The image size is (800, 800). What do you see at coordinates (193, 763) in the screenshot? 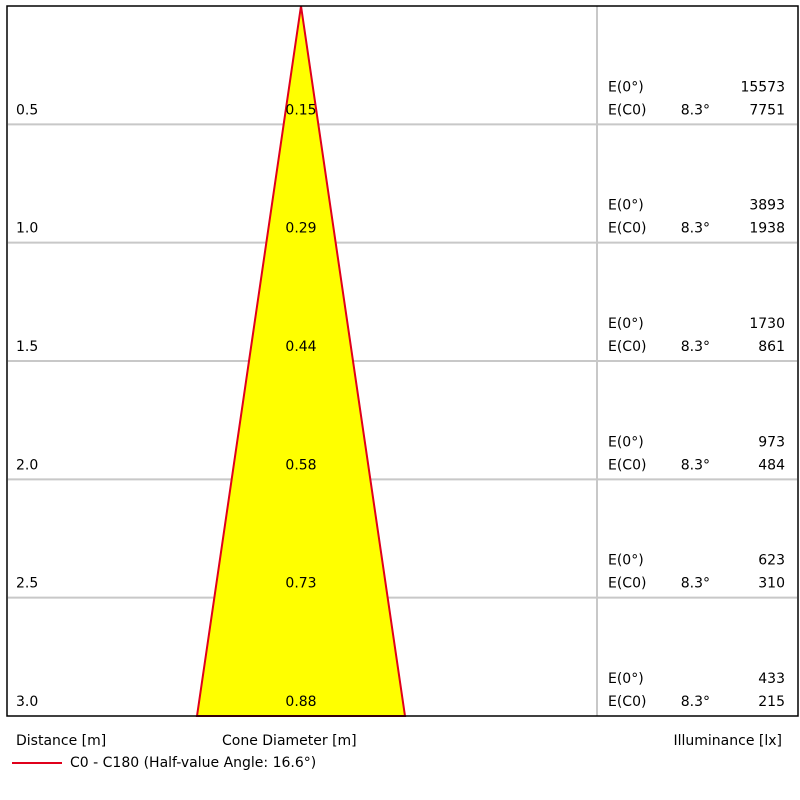
I see `legend-label: C0 - C180 (Half-value Angle: 16.6°)` at bounding box center [193, 763].